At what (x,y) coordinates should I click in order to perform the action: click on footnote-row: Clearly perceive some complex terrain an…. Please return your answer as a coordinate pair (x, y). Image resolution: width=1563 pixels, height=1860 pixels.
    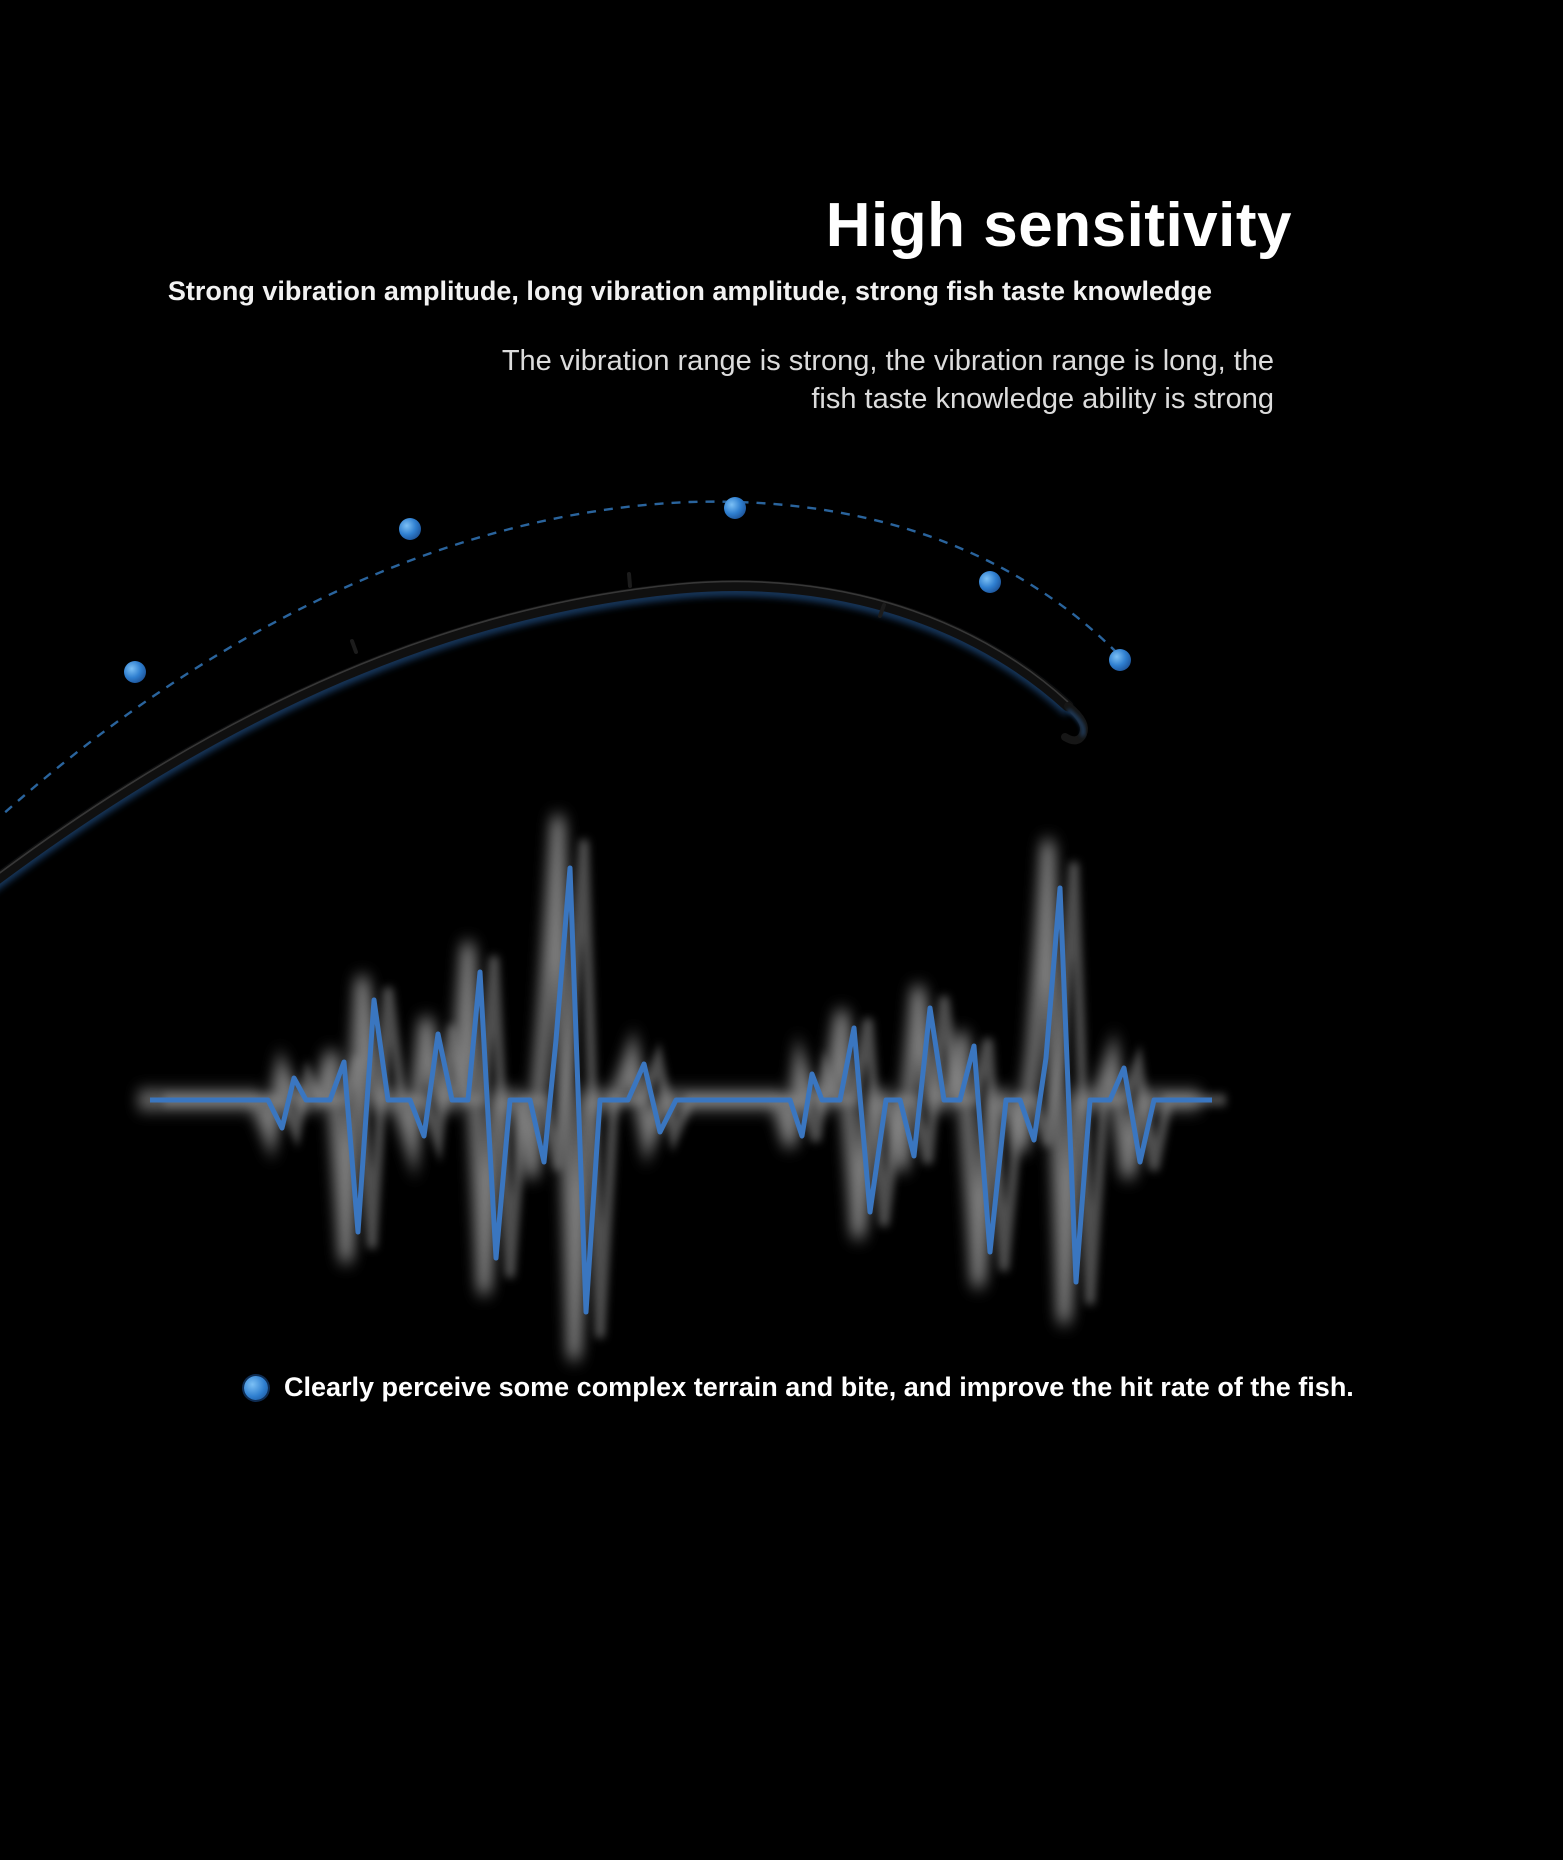
    Looking at the image, I should click on (799, 1387).